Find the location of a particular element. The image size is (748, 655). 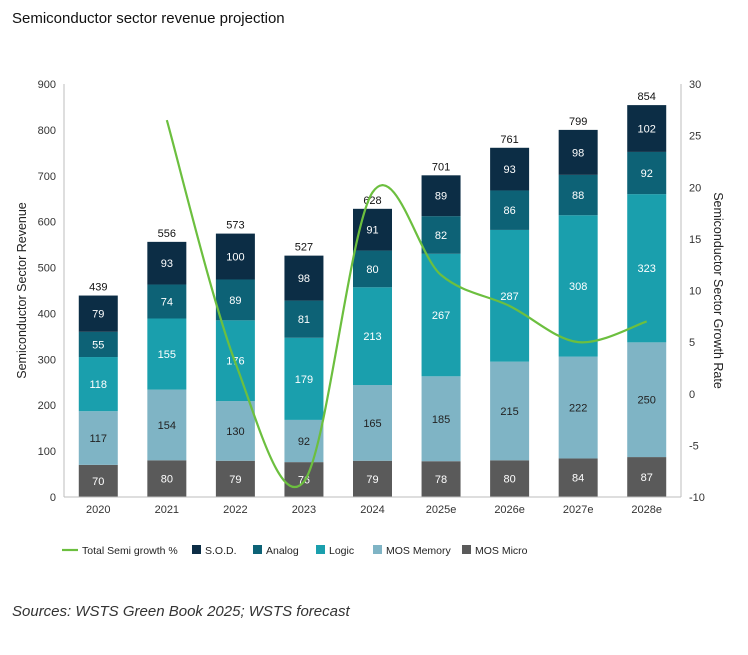

bar-value-label: 86 is located at coordinates (509, 211).